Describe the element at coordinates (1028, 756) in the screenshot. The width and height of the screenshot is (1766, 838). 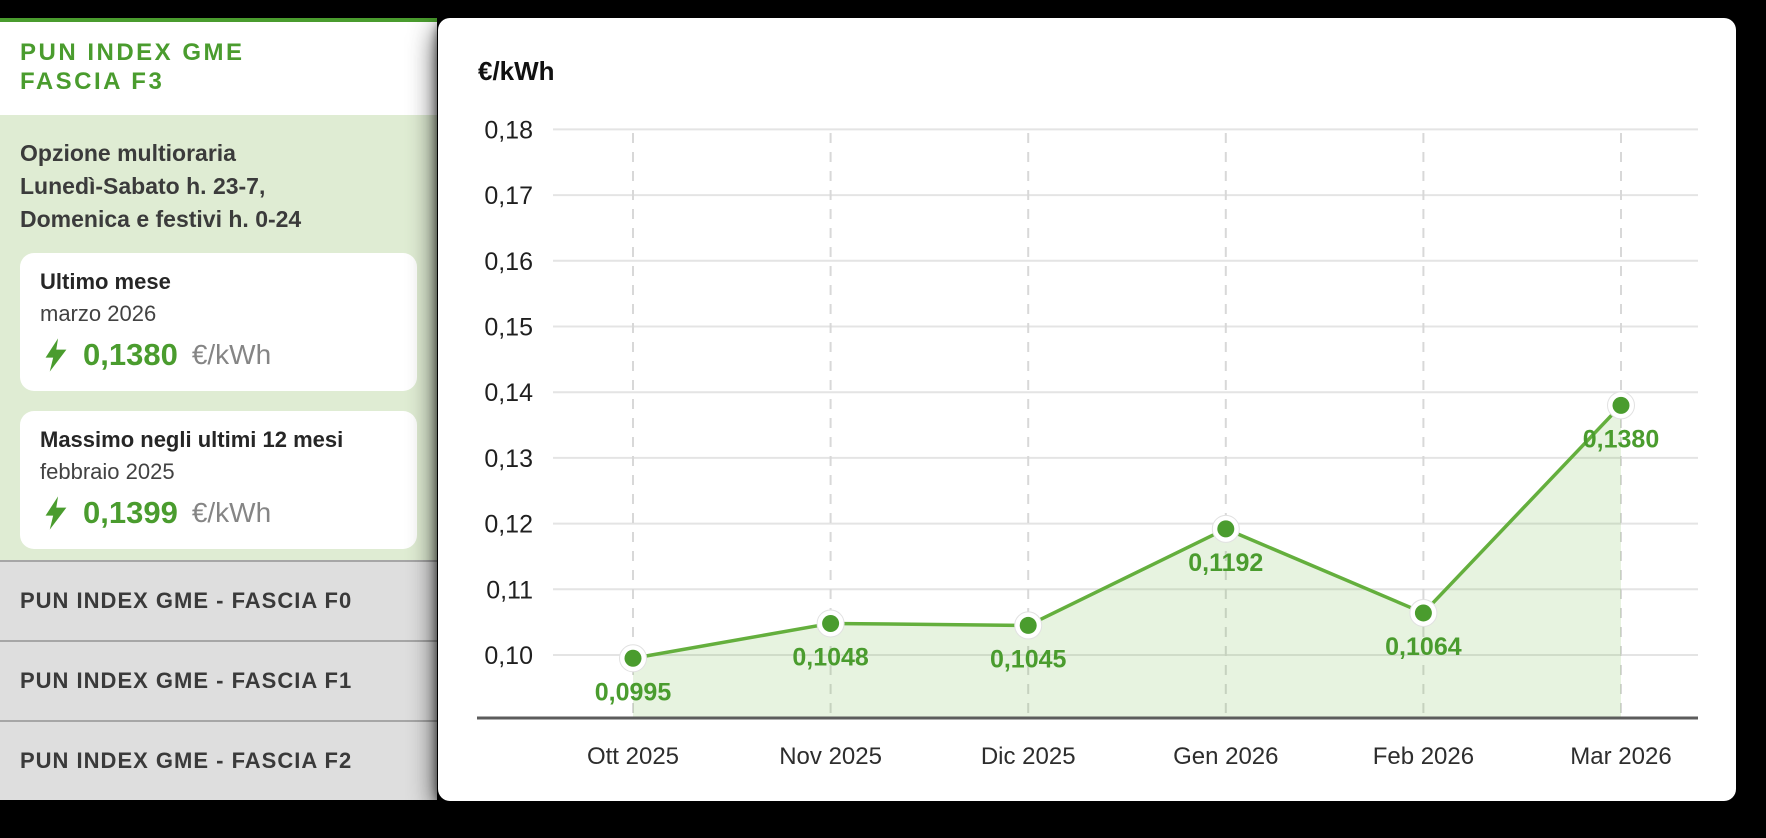
I see `x-axis-label: Dic 2025` at that location.